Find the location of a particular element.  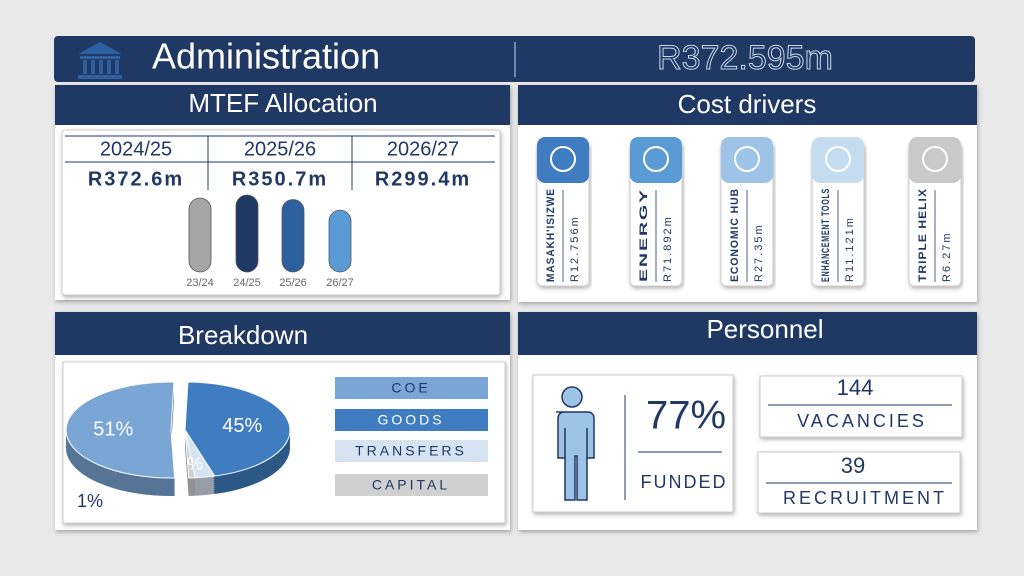

pie-label: 3% is located at coordinates (190, 464).